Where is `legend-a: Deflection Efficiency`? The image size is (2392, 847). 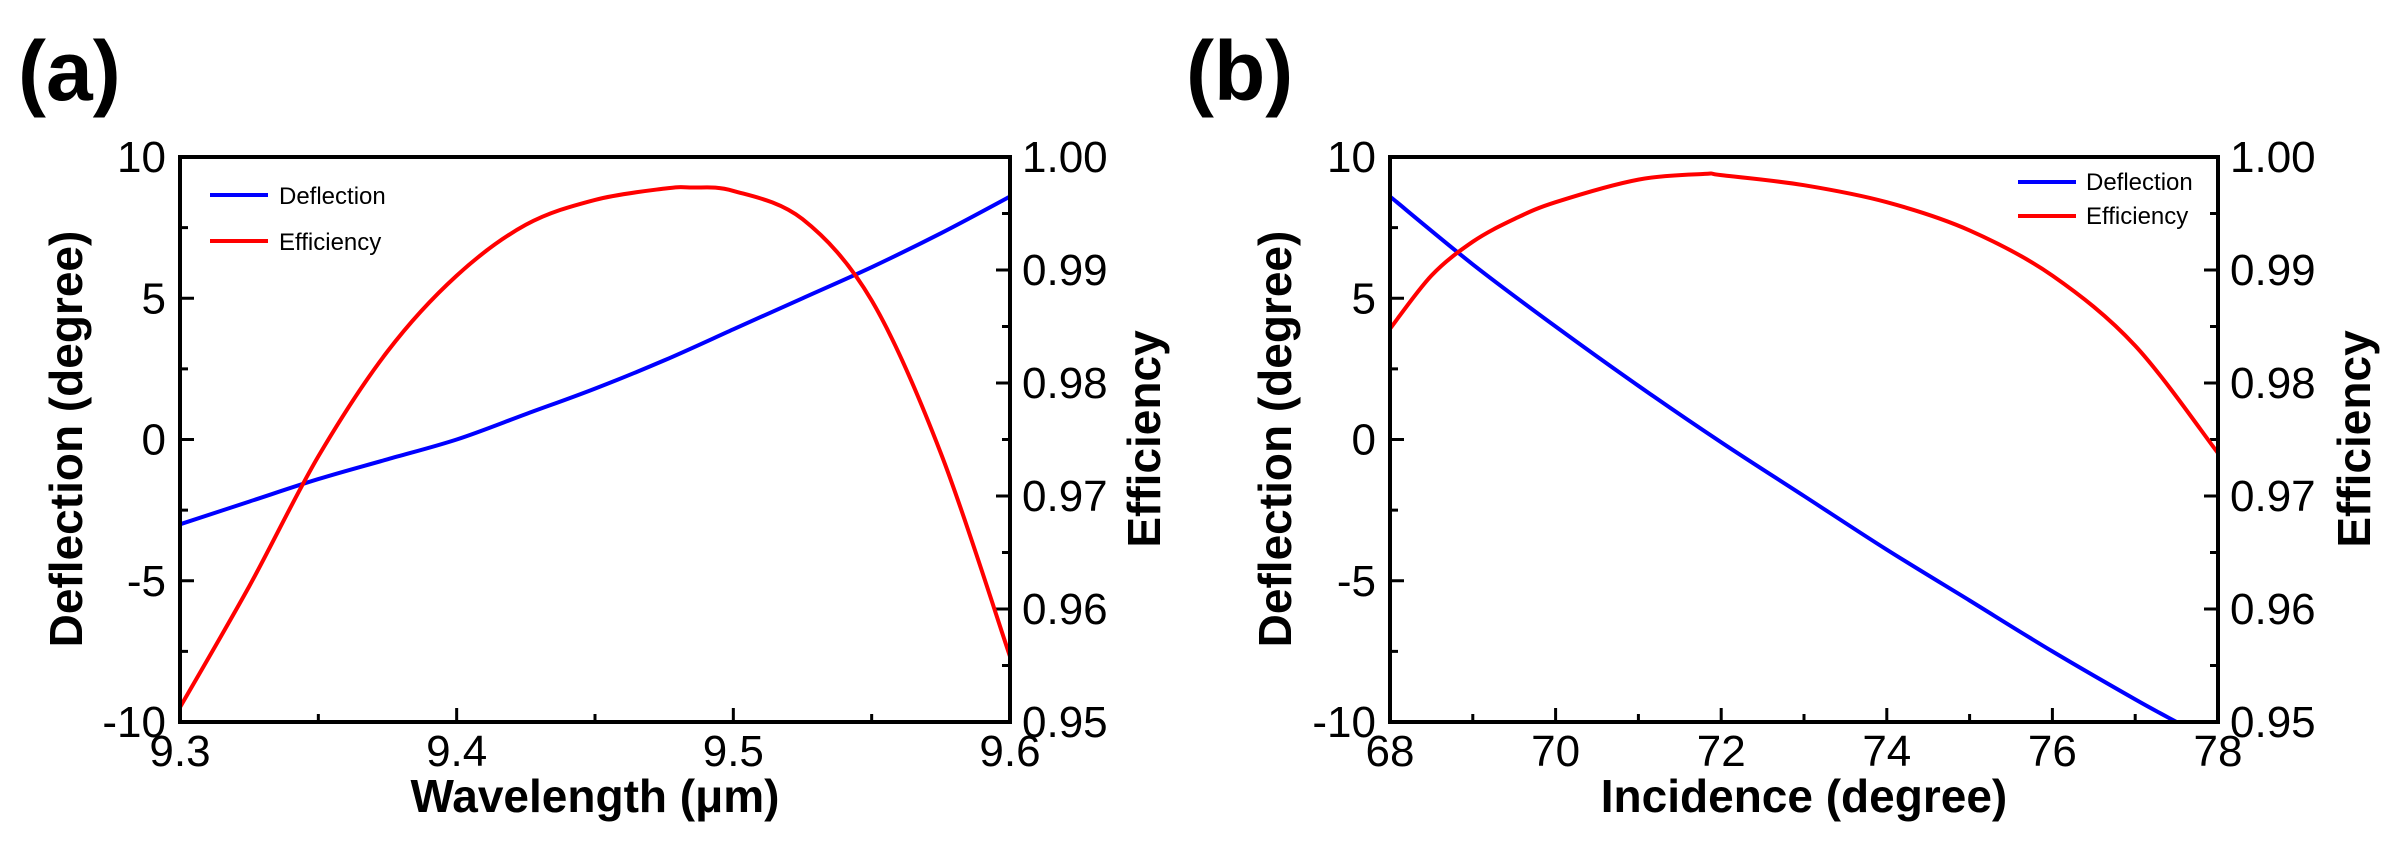
legend-a: Deflection Efficiency is located at coordinates (298, 219).